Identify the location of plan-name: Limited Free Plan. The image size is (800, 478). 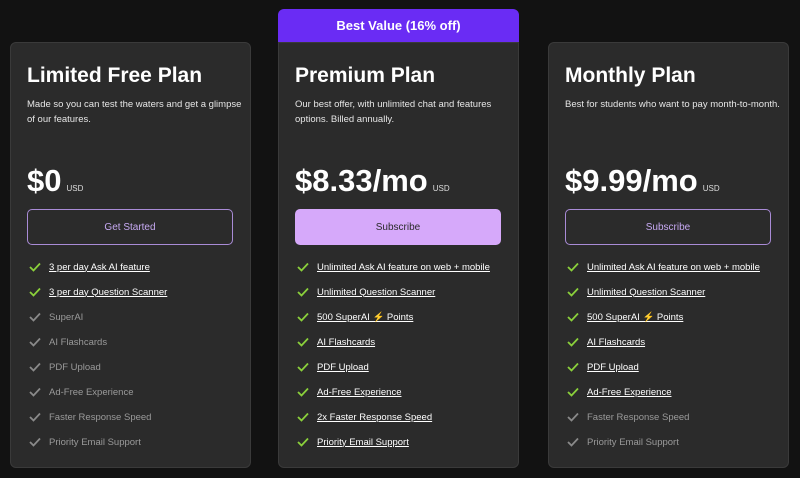
(115, 75).